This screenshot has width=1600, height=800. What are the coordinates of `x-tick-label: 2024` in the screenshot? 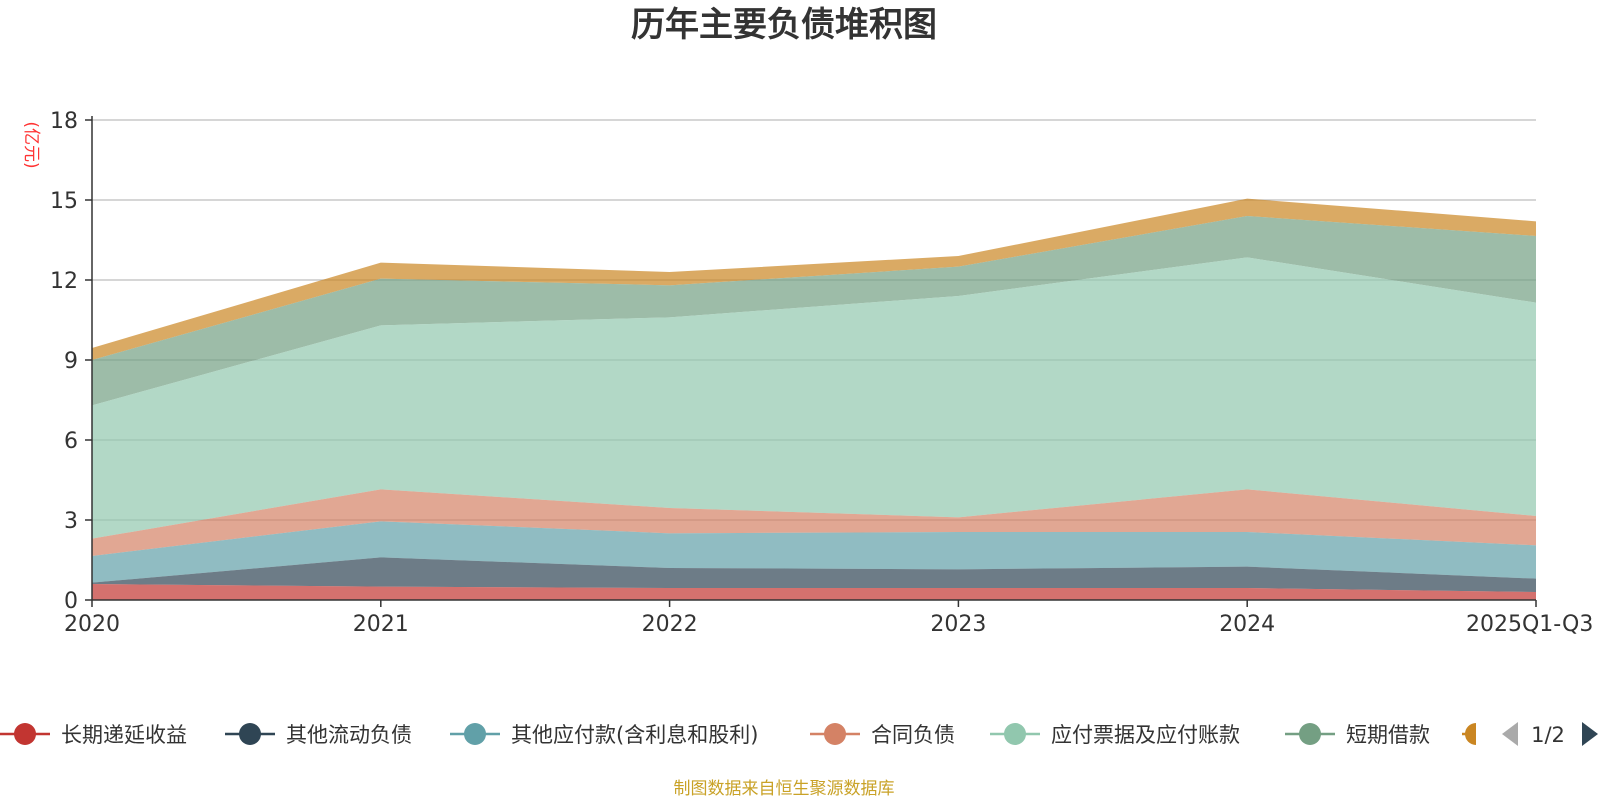 It's located at (1247, 624).